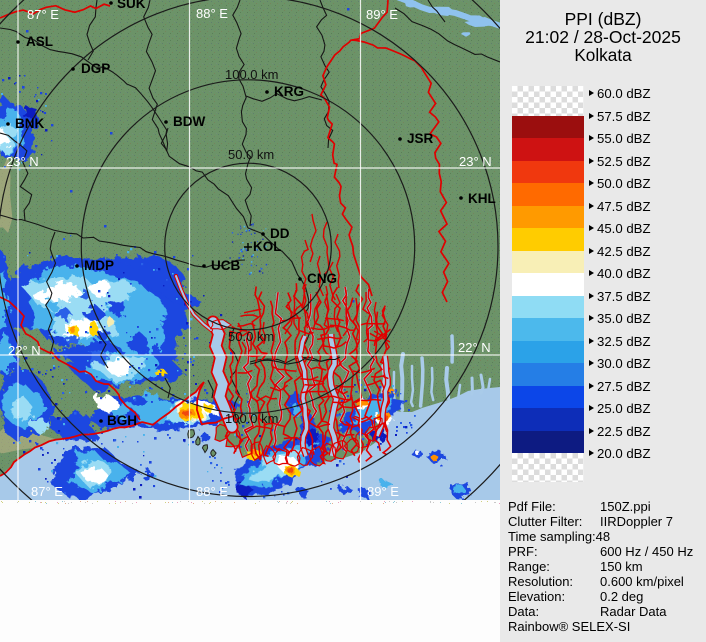  What do you see at coordinates (280, 233) in the screenshot?
I see `svg-text: DD` at bounding box center [280, 233].